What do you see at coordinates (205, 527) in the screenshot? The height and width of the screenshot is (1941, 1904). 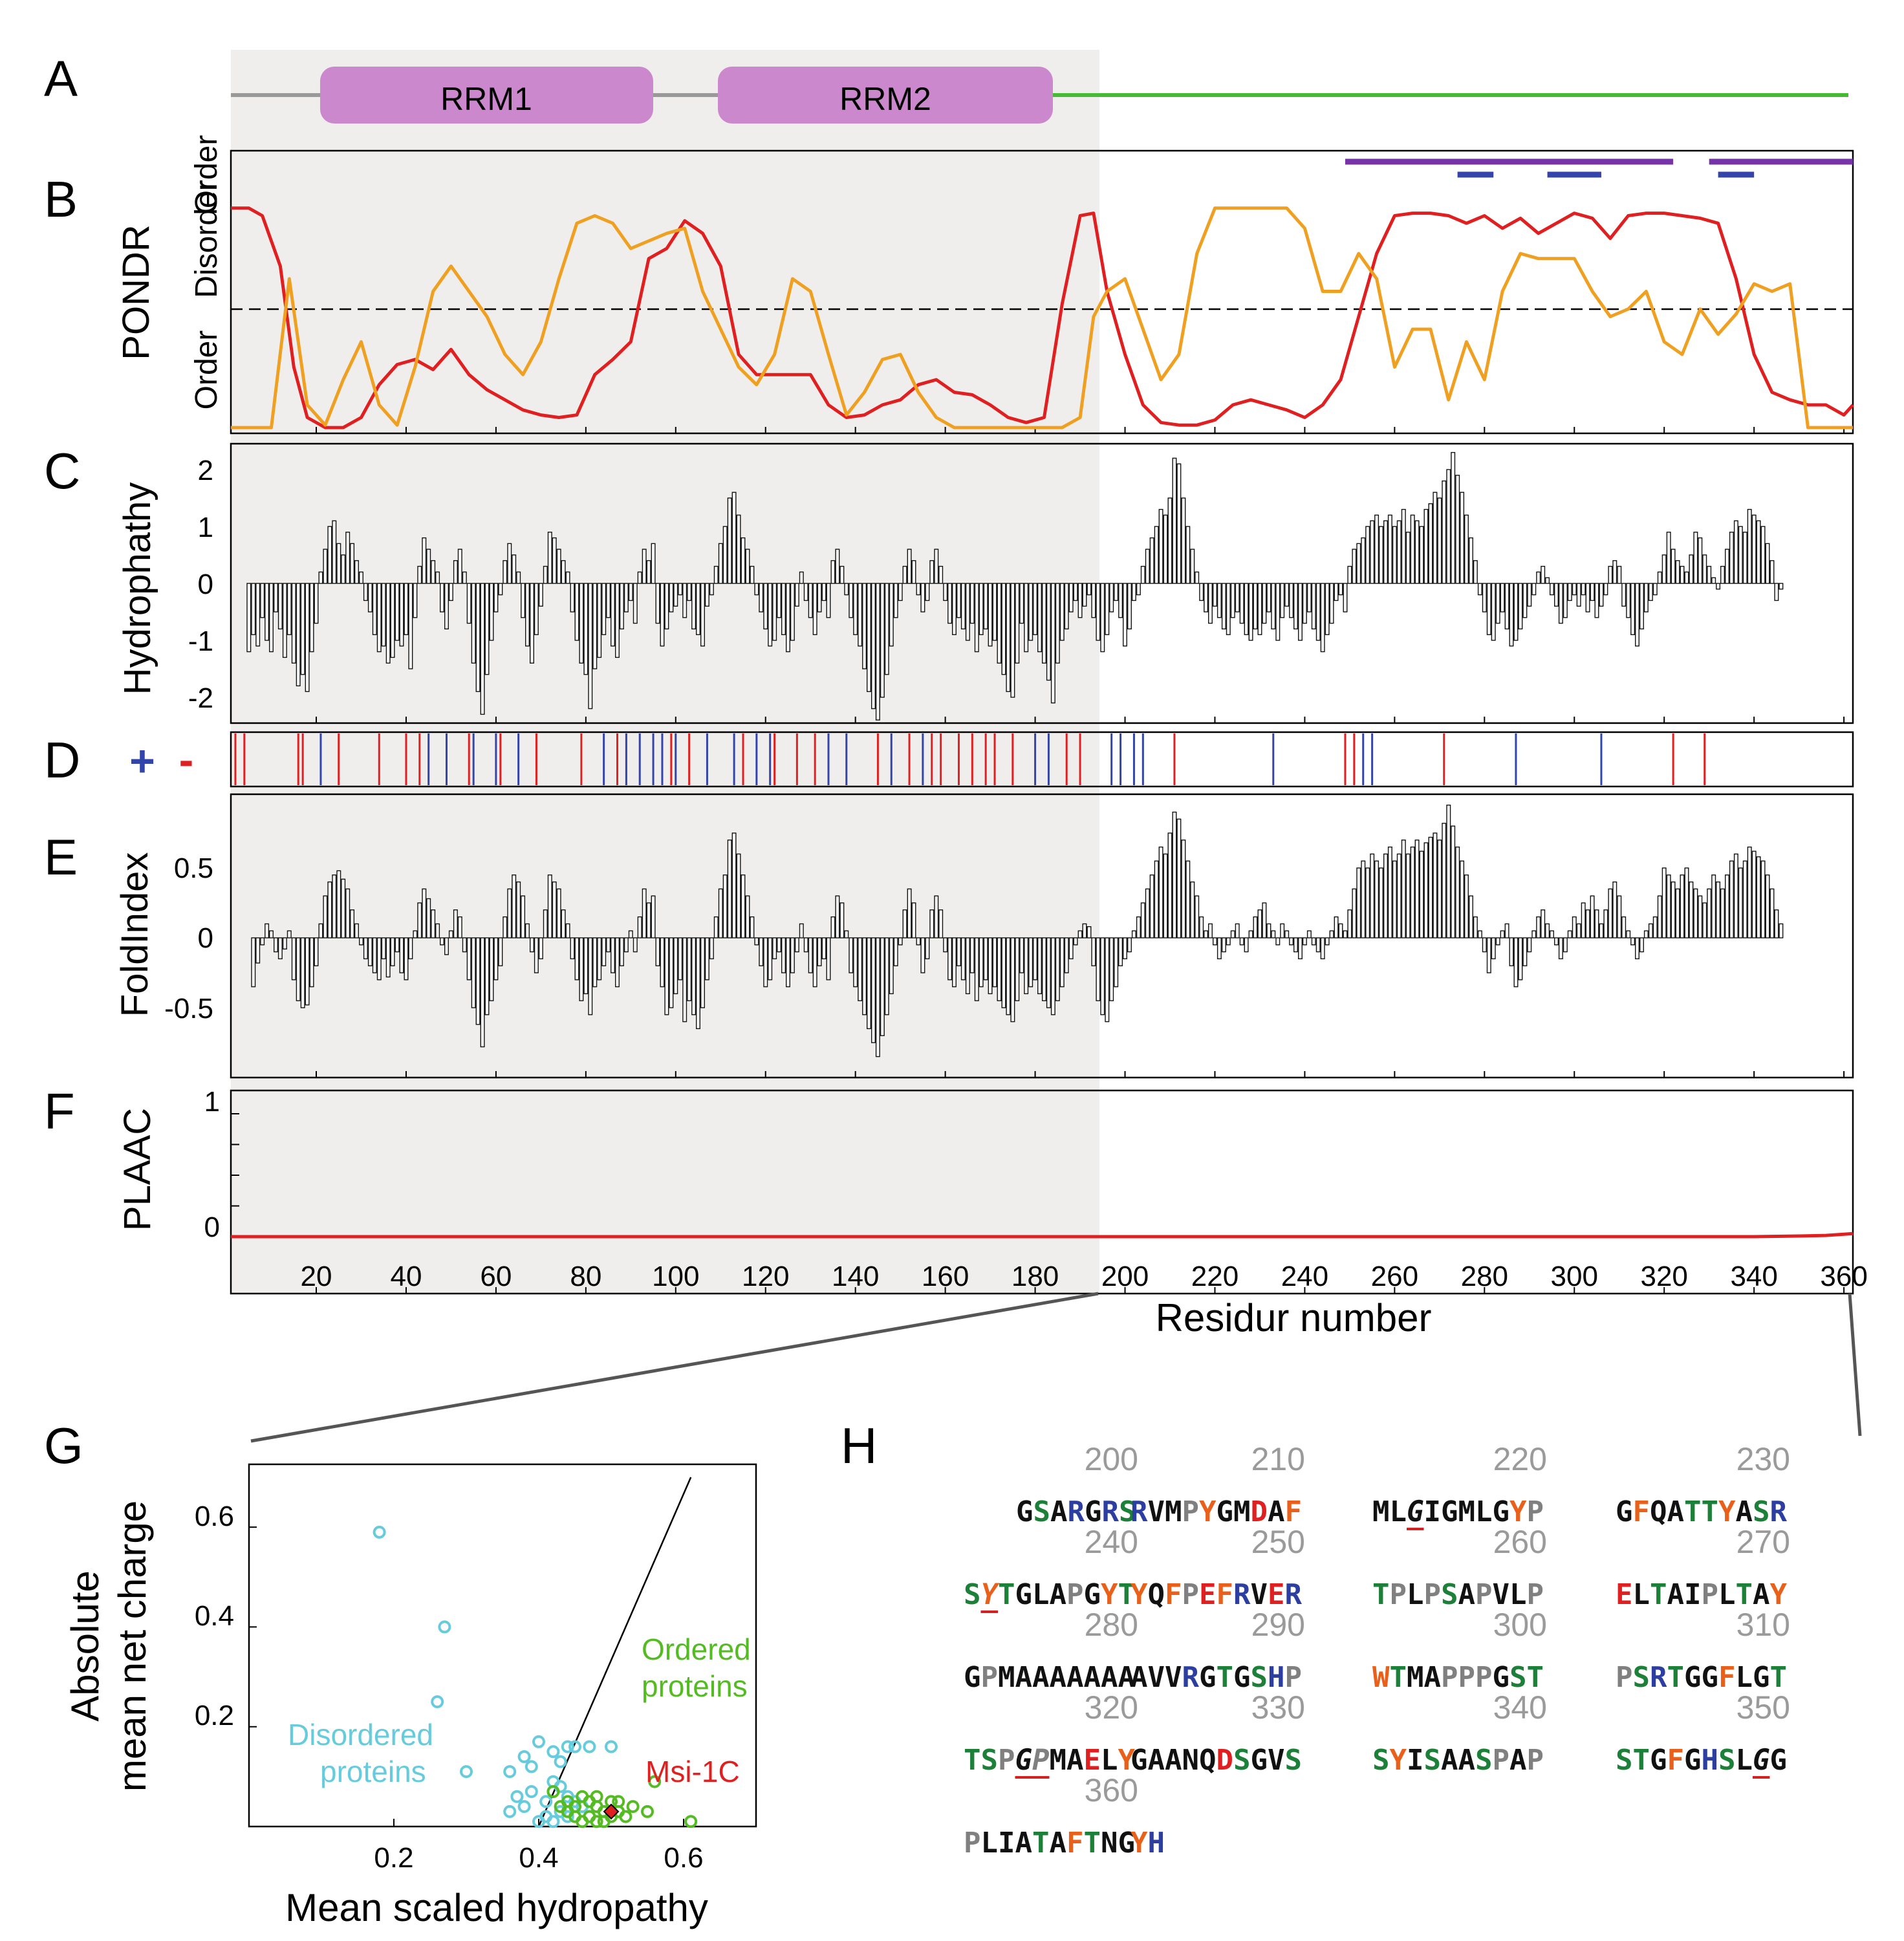 I see `hyd-ytick: 1` at bounding box center [205, 527].